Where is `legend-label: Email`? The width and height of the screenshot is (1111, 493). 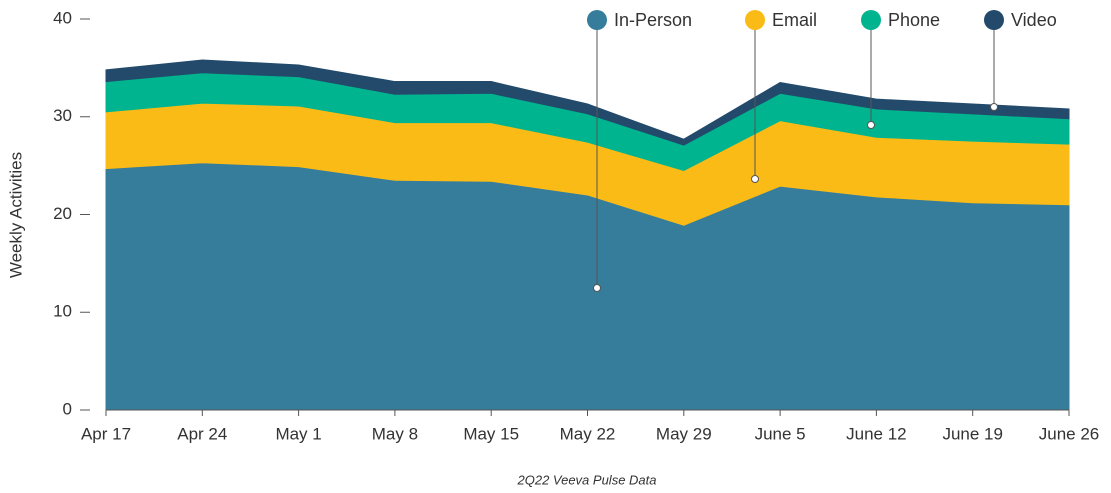 legend-label: Email is located at coordinates (794, 20).